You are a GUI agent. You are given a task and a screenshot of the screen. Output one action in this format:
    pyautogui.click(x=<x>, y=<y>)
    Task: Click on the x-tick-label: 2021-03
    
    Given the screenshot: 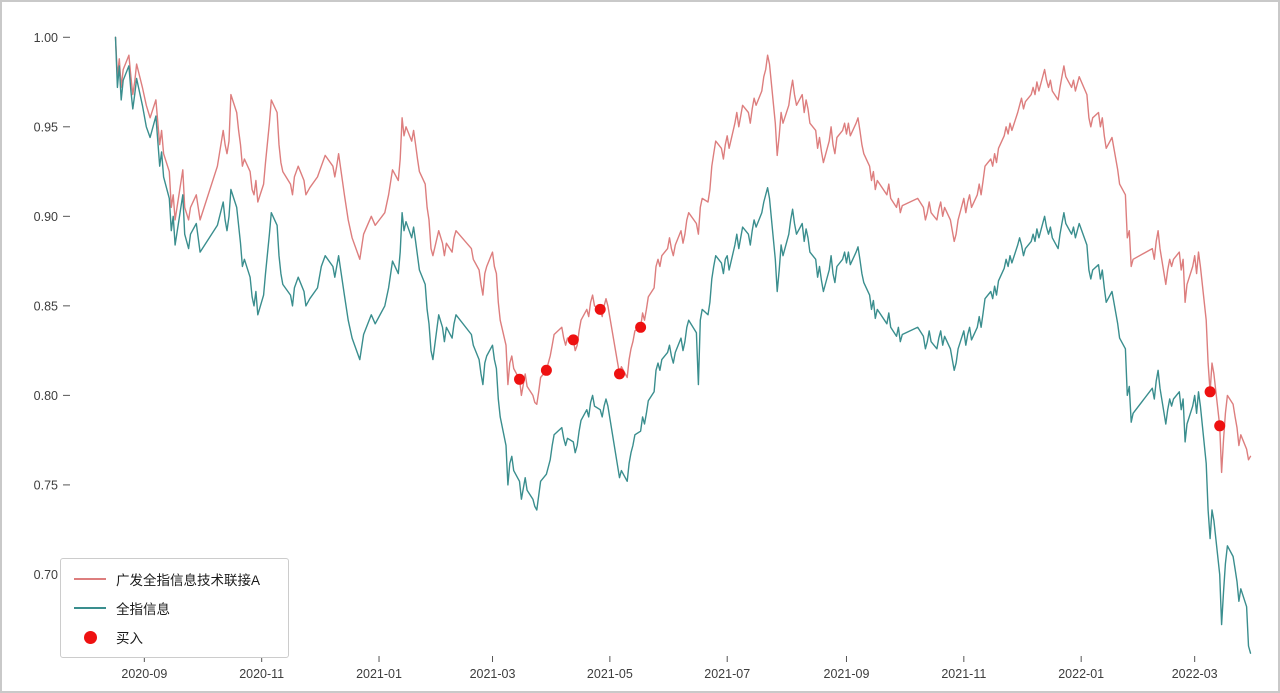 What is the action you would take?
    pyautogui.click(x=493, y=674)
    